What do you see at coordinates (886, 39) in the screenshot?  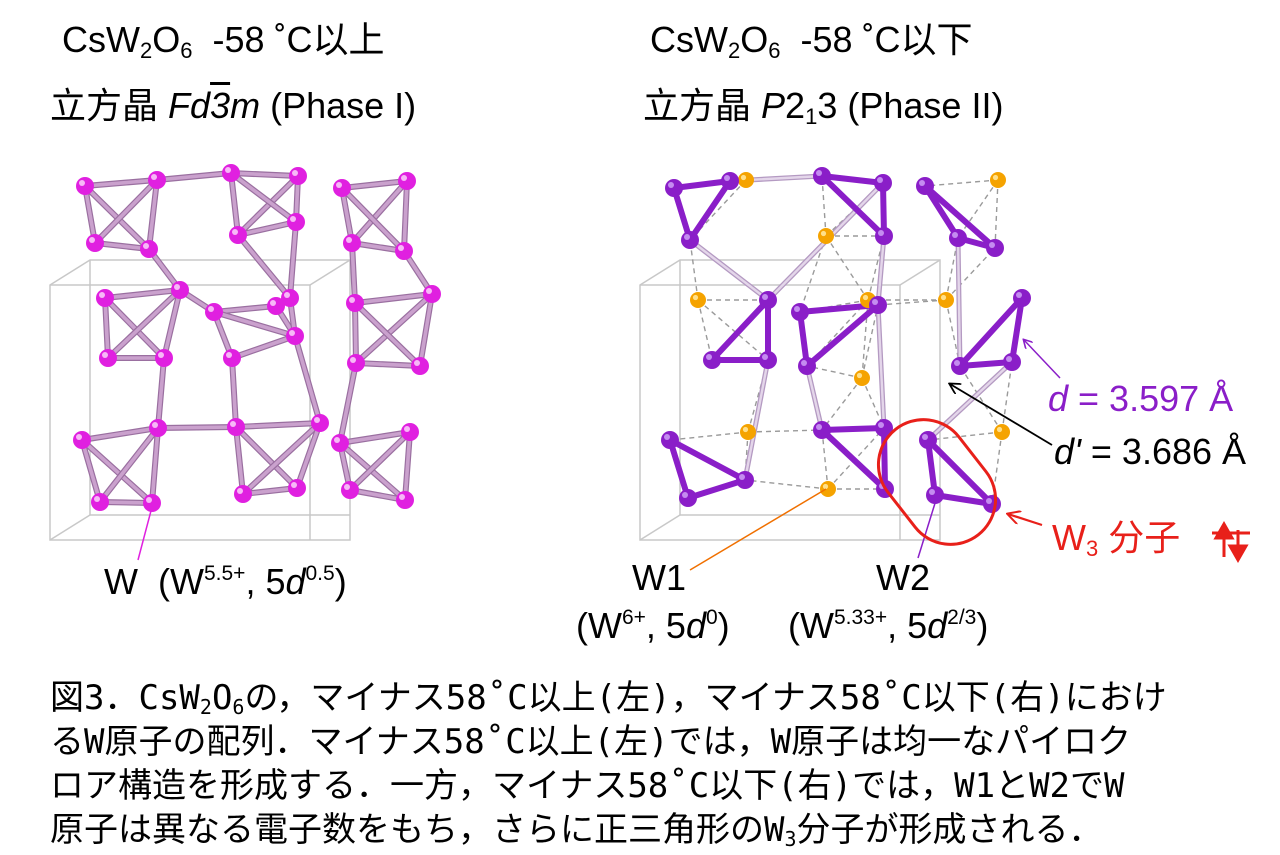 I see `right-temp: -58 ˚C以下` at bounding box center [886, 39].